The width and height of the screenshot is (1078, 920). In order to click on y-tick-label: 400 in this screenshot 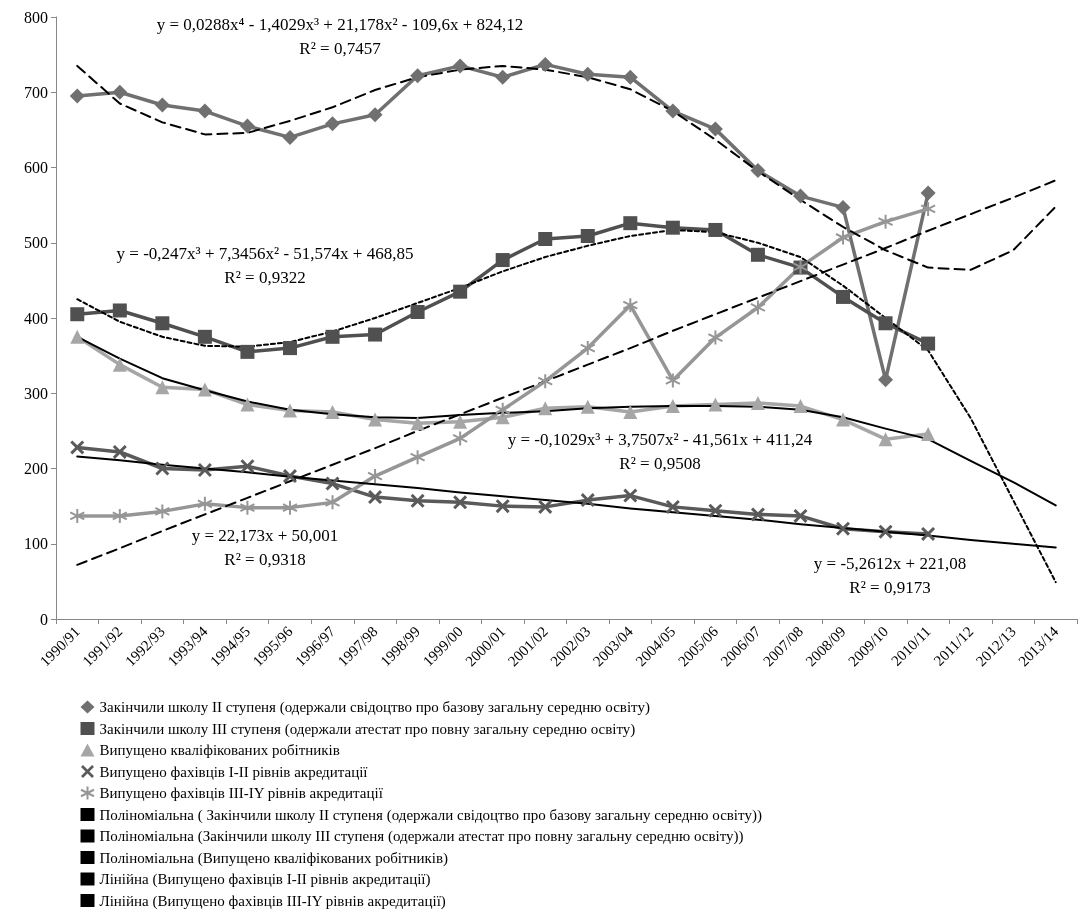, I will do `click(36, 318)`.